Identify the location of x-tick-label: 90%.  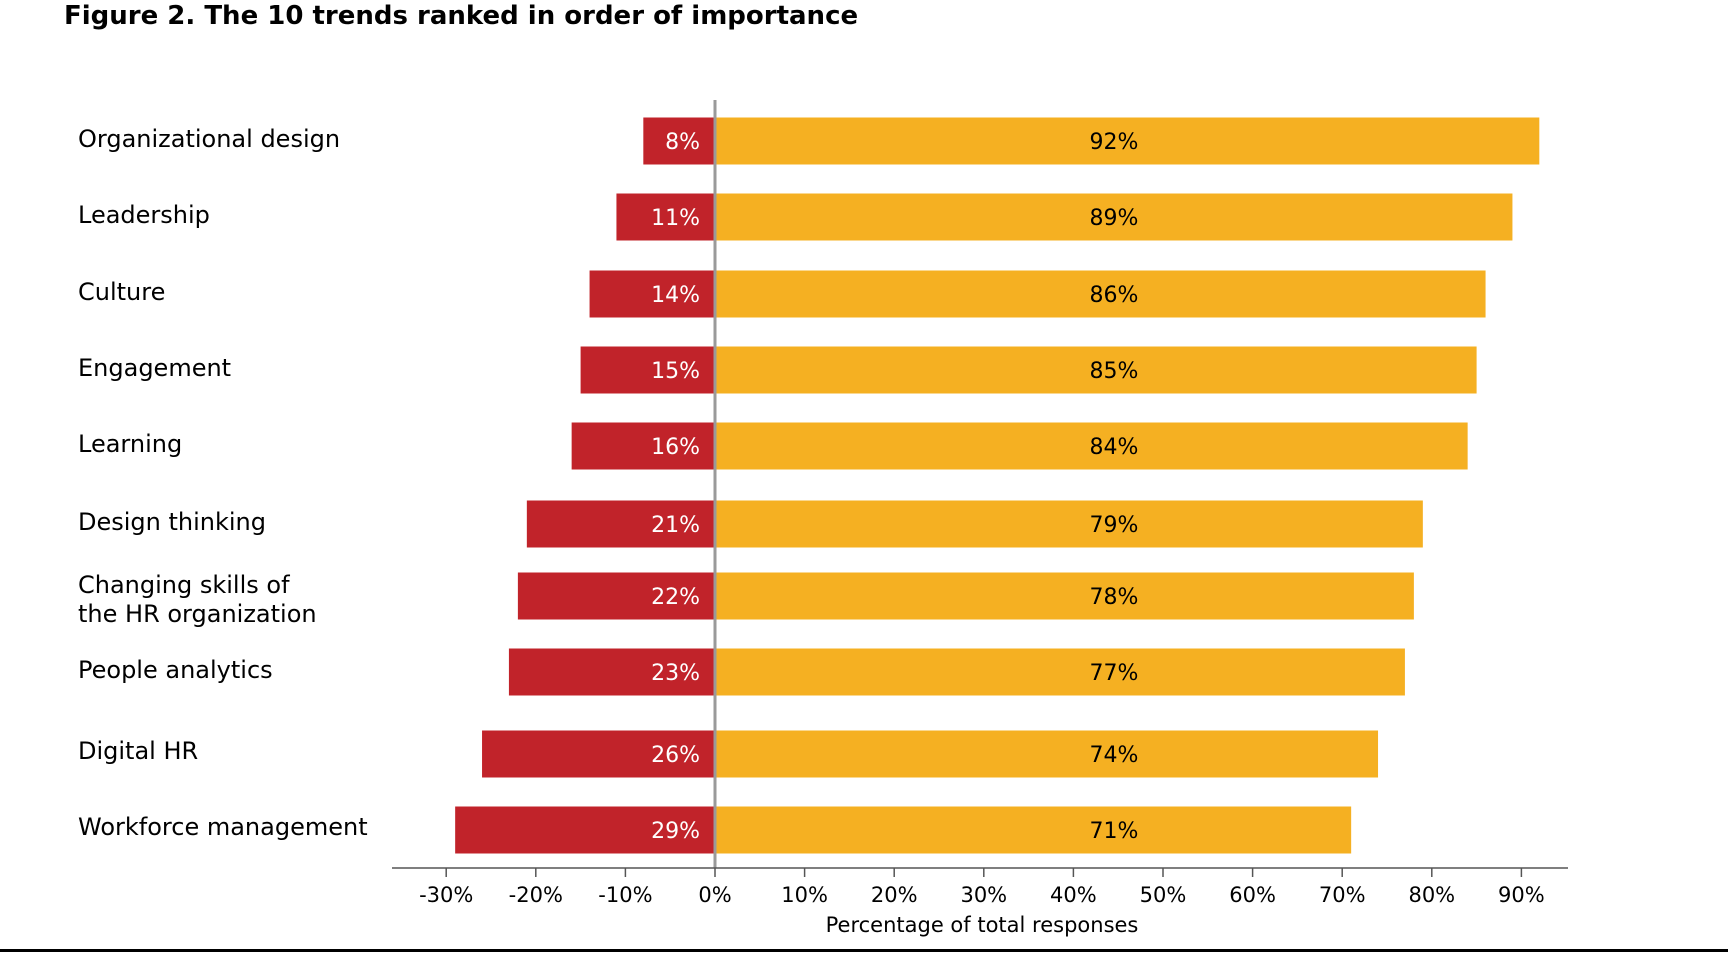
(1521, 895).